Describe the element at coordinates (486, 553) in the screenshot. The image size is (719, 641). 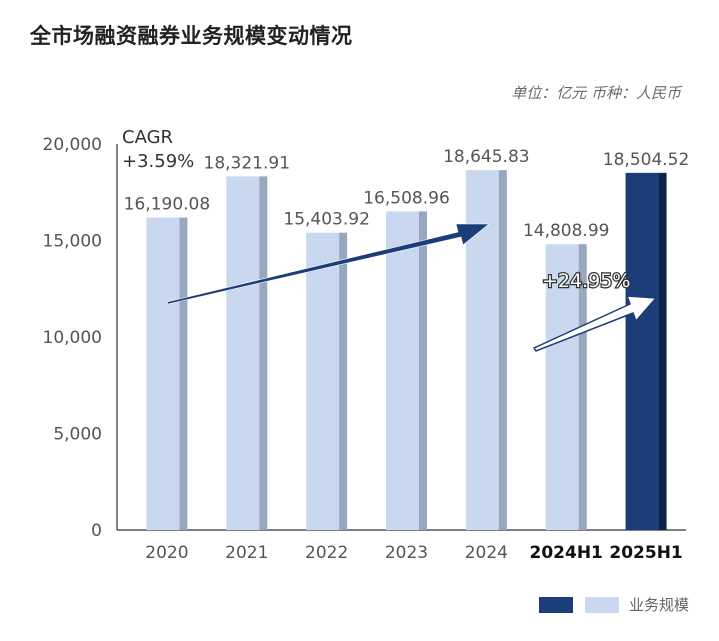
I see `x-tick-label: 2024` at that location.